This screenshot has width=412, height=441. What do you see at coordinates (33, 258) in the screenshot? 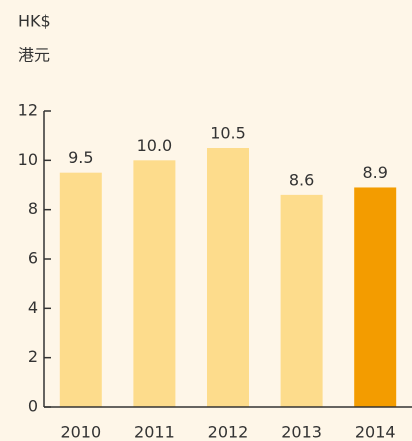
I see `y-tick-label: 6` at bounding box center [33, 258].